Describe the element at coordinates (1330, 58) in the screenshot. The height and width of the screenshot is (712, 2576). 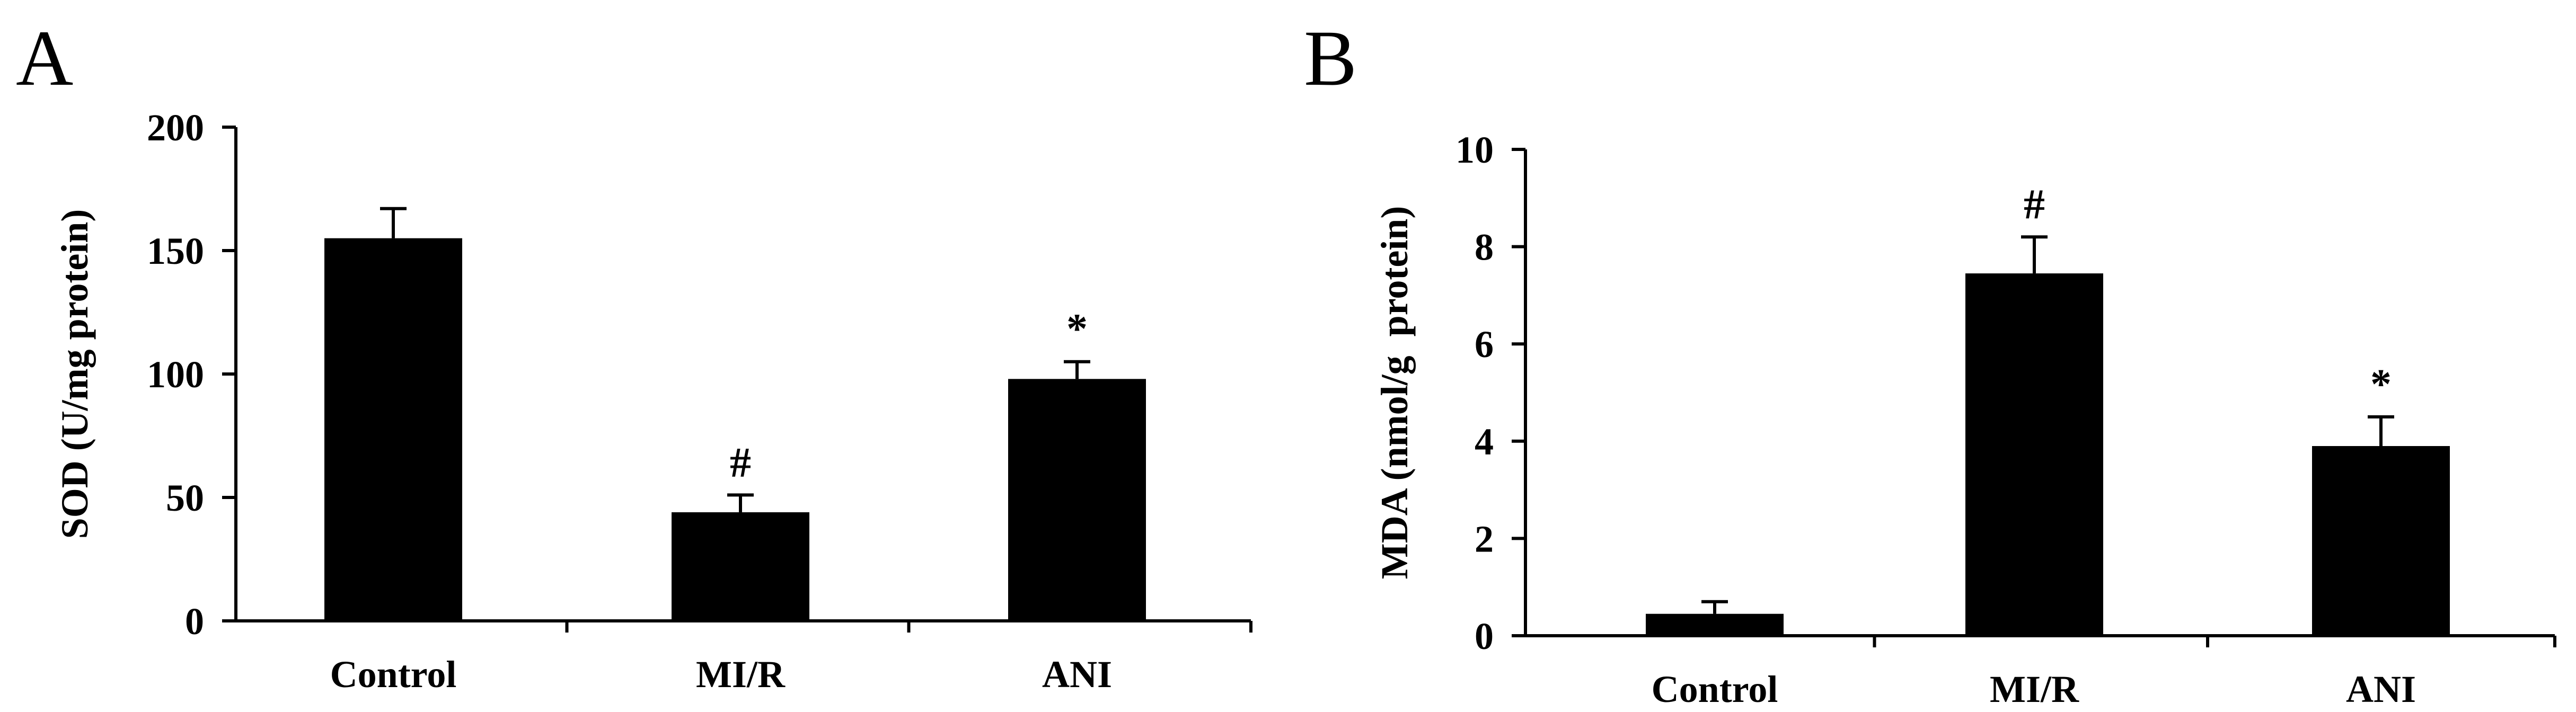
I see `panel-label: B` at that location.